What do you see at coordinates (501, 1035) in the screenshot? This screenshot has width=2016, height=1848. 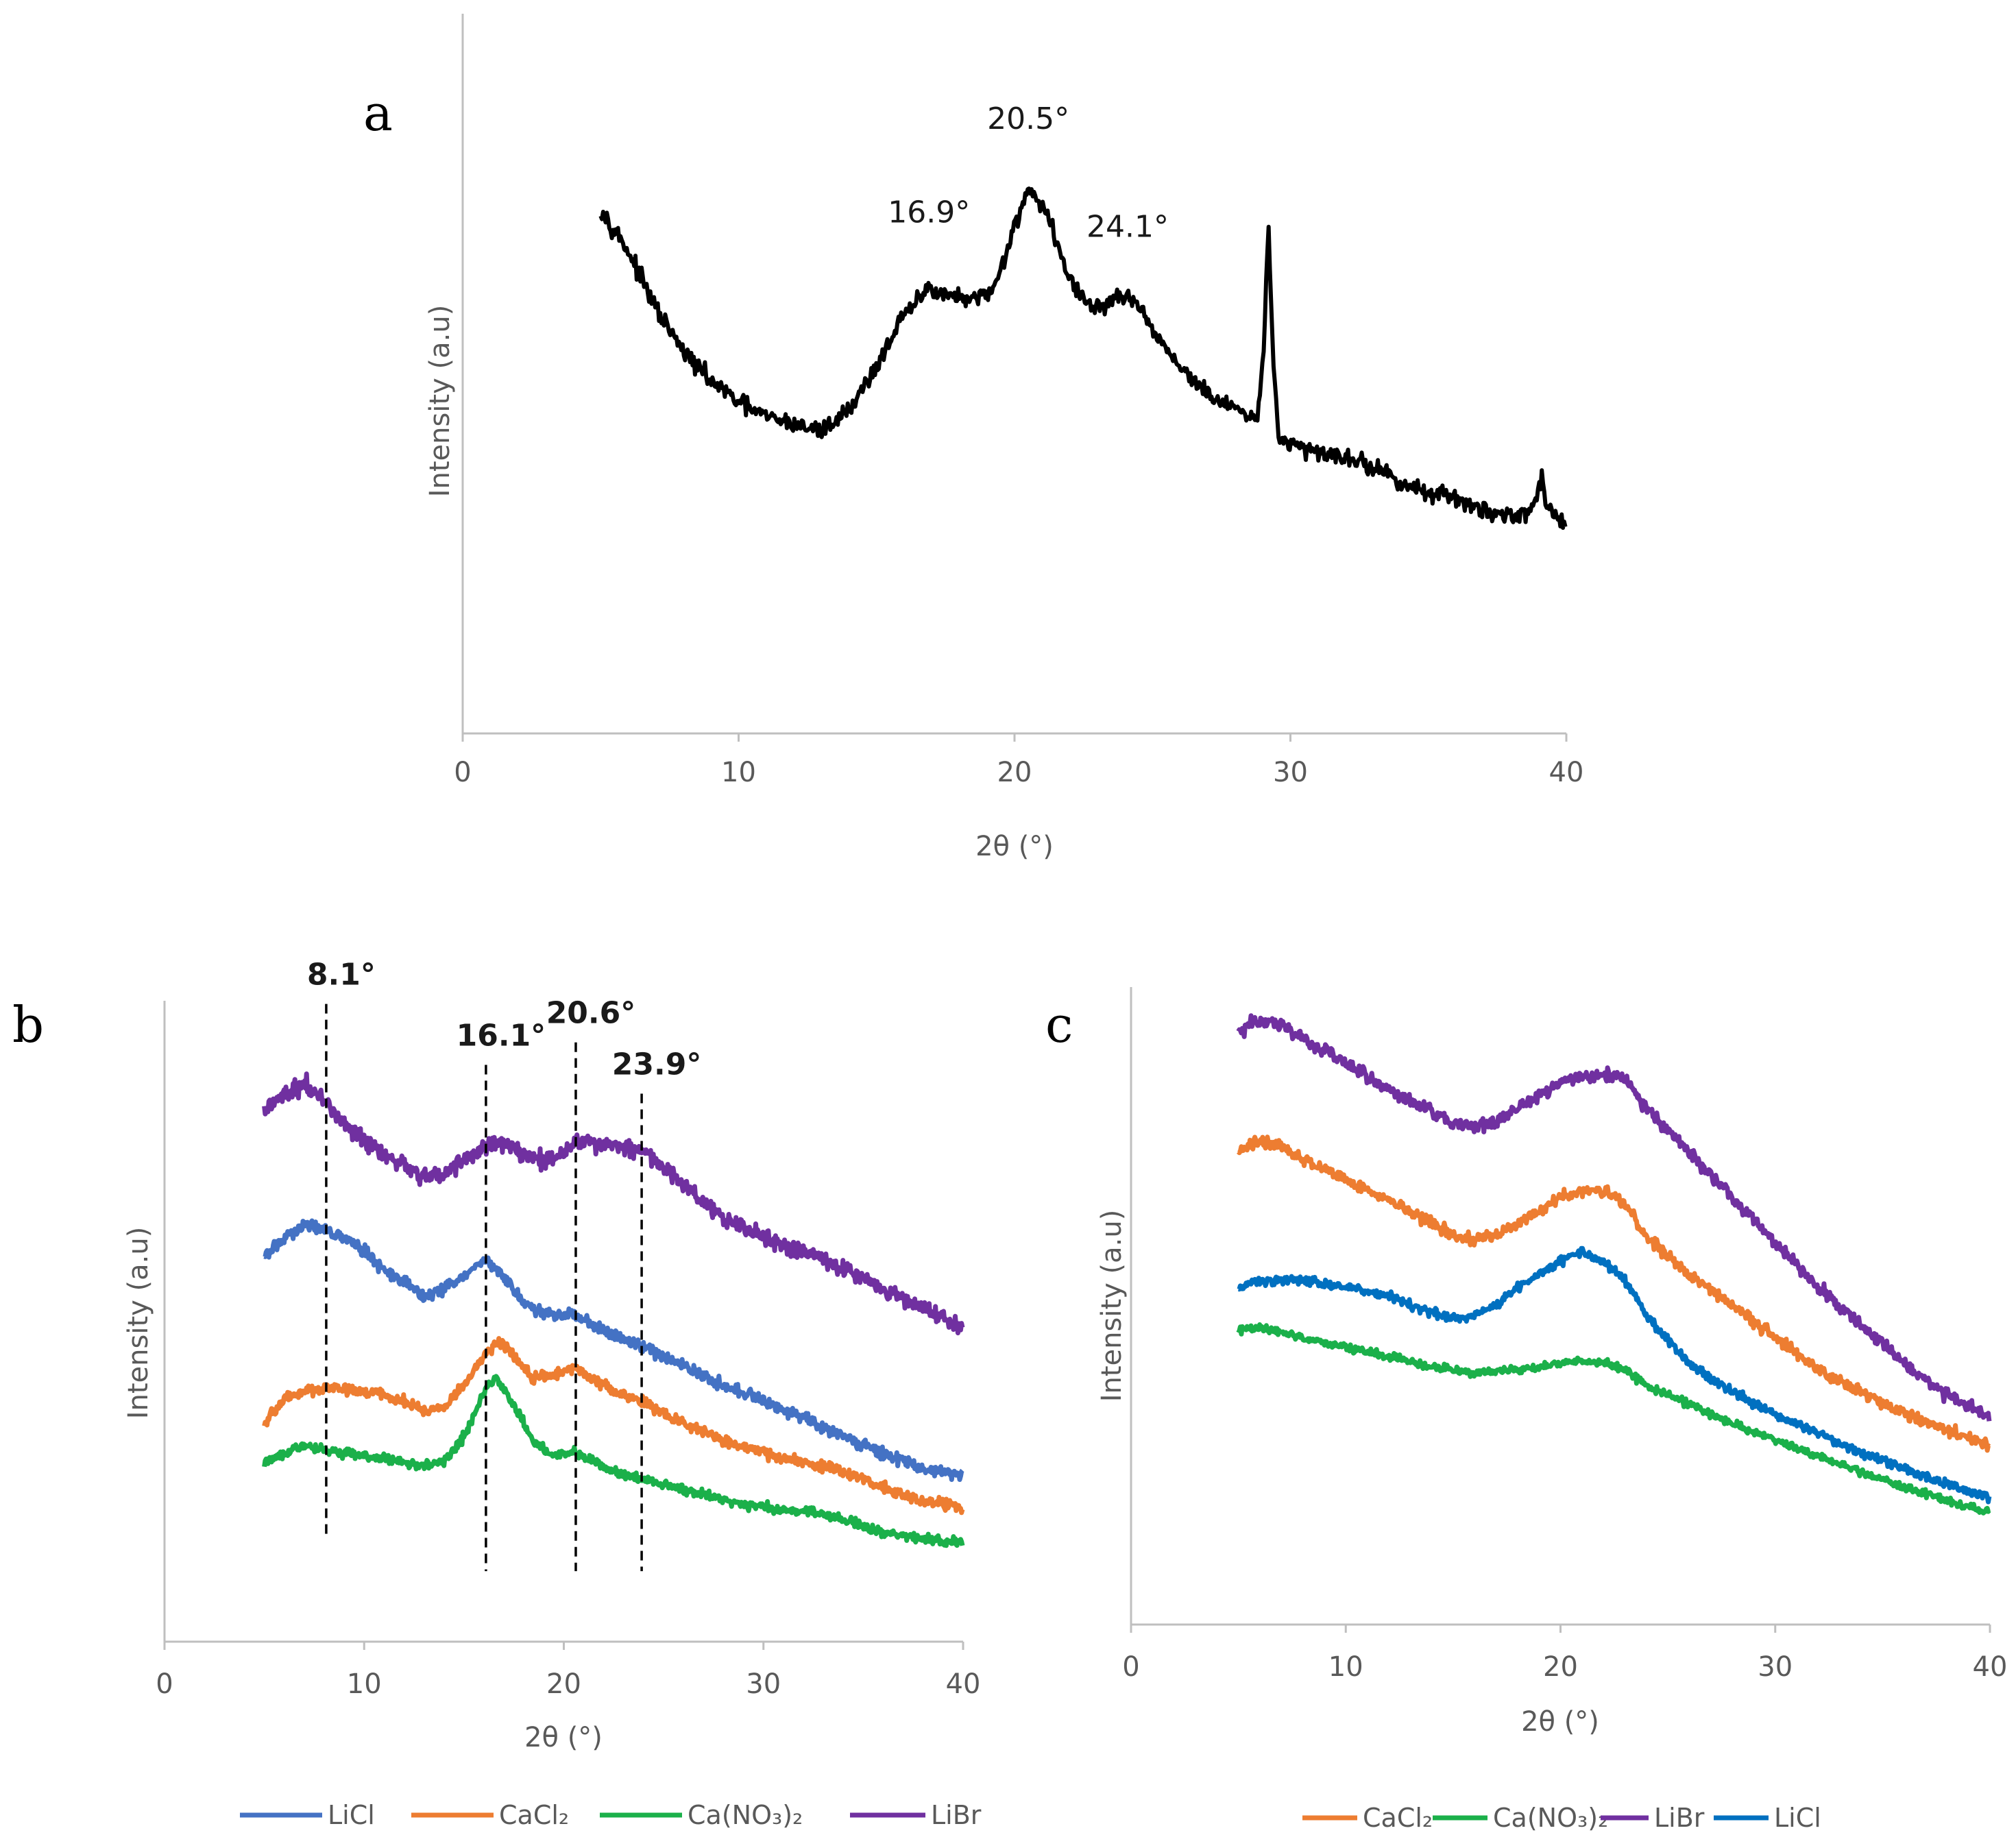 I see `peak-label: 16.1°` at bounding box center [501, 1035].